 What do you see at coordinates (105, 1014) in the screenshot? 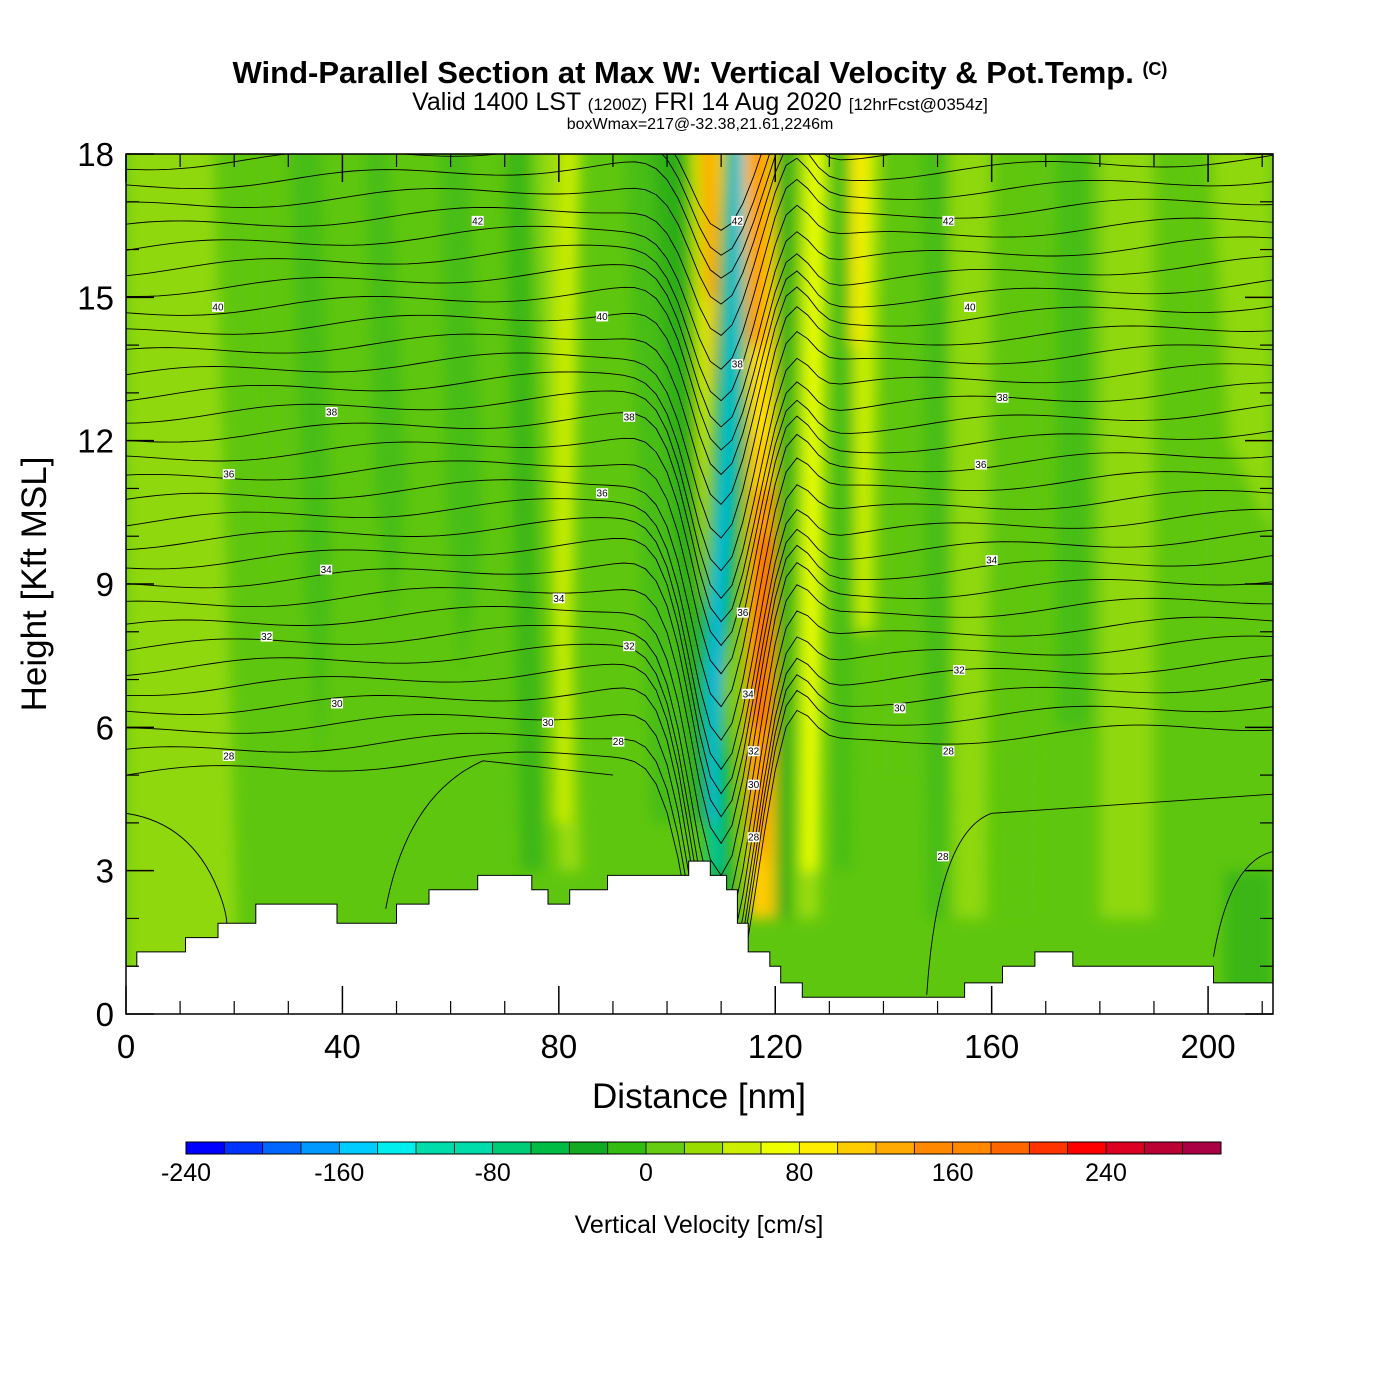
I see `y-tick-label: 0` at bounding box center [105, 1014].